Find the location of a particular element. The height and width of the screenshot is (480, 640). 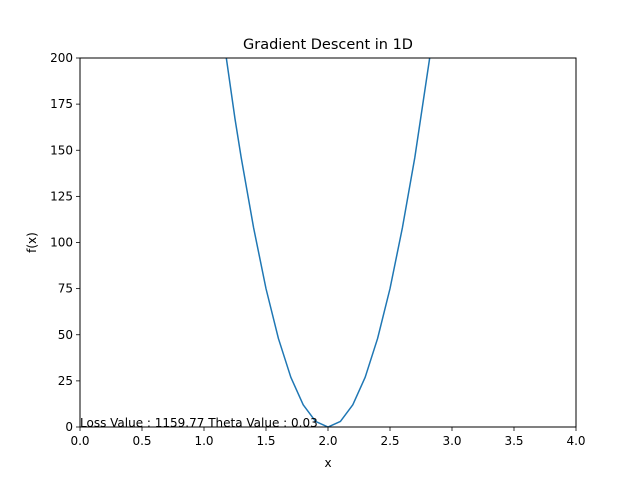

y-tick-label: 100 is located at coordinates (61, 243).